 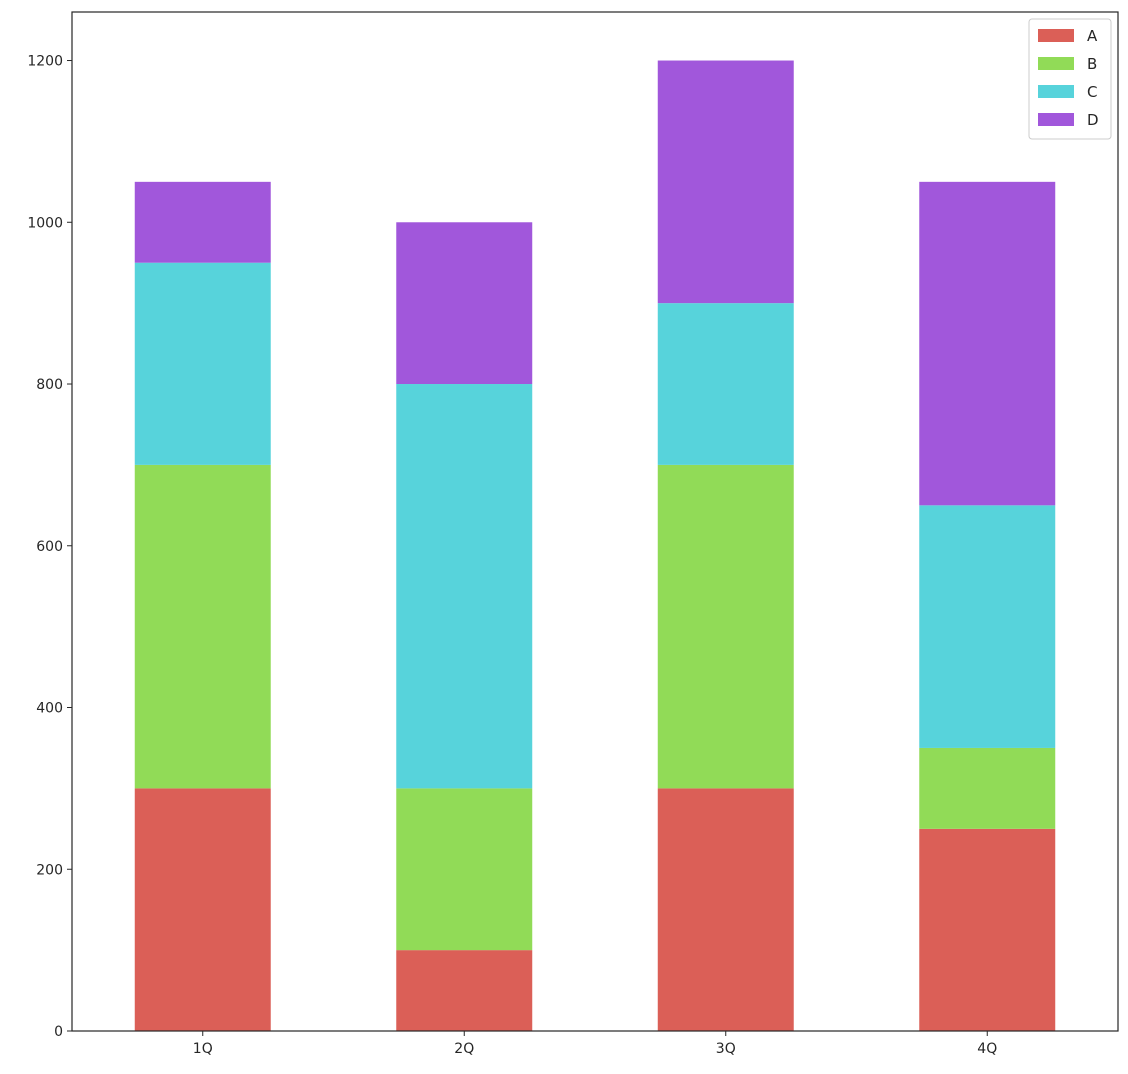 I want to click on y-tick-label: 800, so click(x=49, y=385).